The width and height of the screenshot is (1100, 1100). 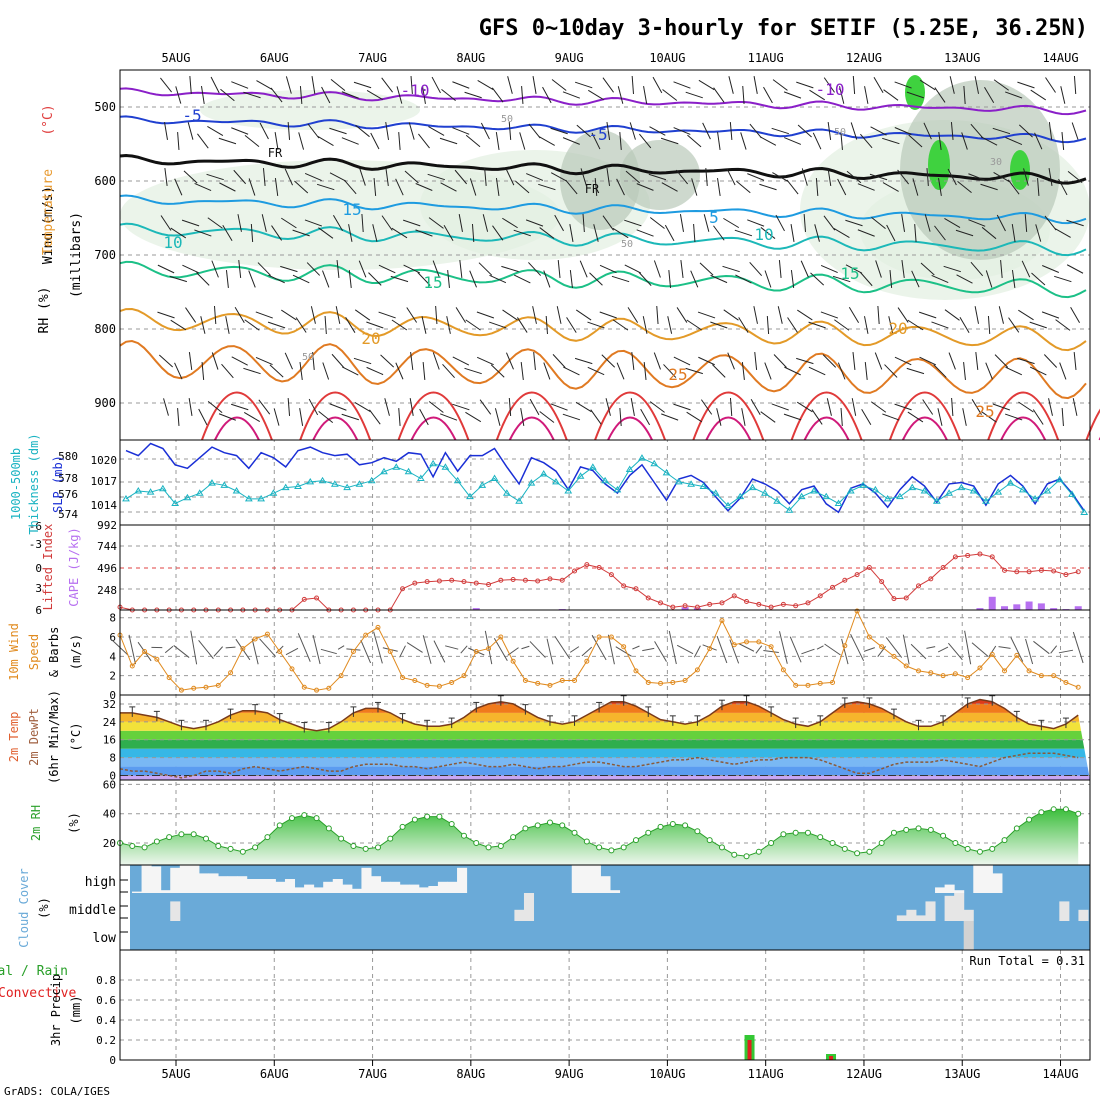 I want to click on isotherm-minus5, so click(x=603, y=129).